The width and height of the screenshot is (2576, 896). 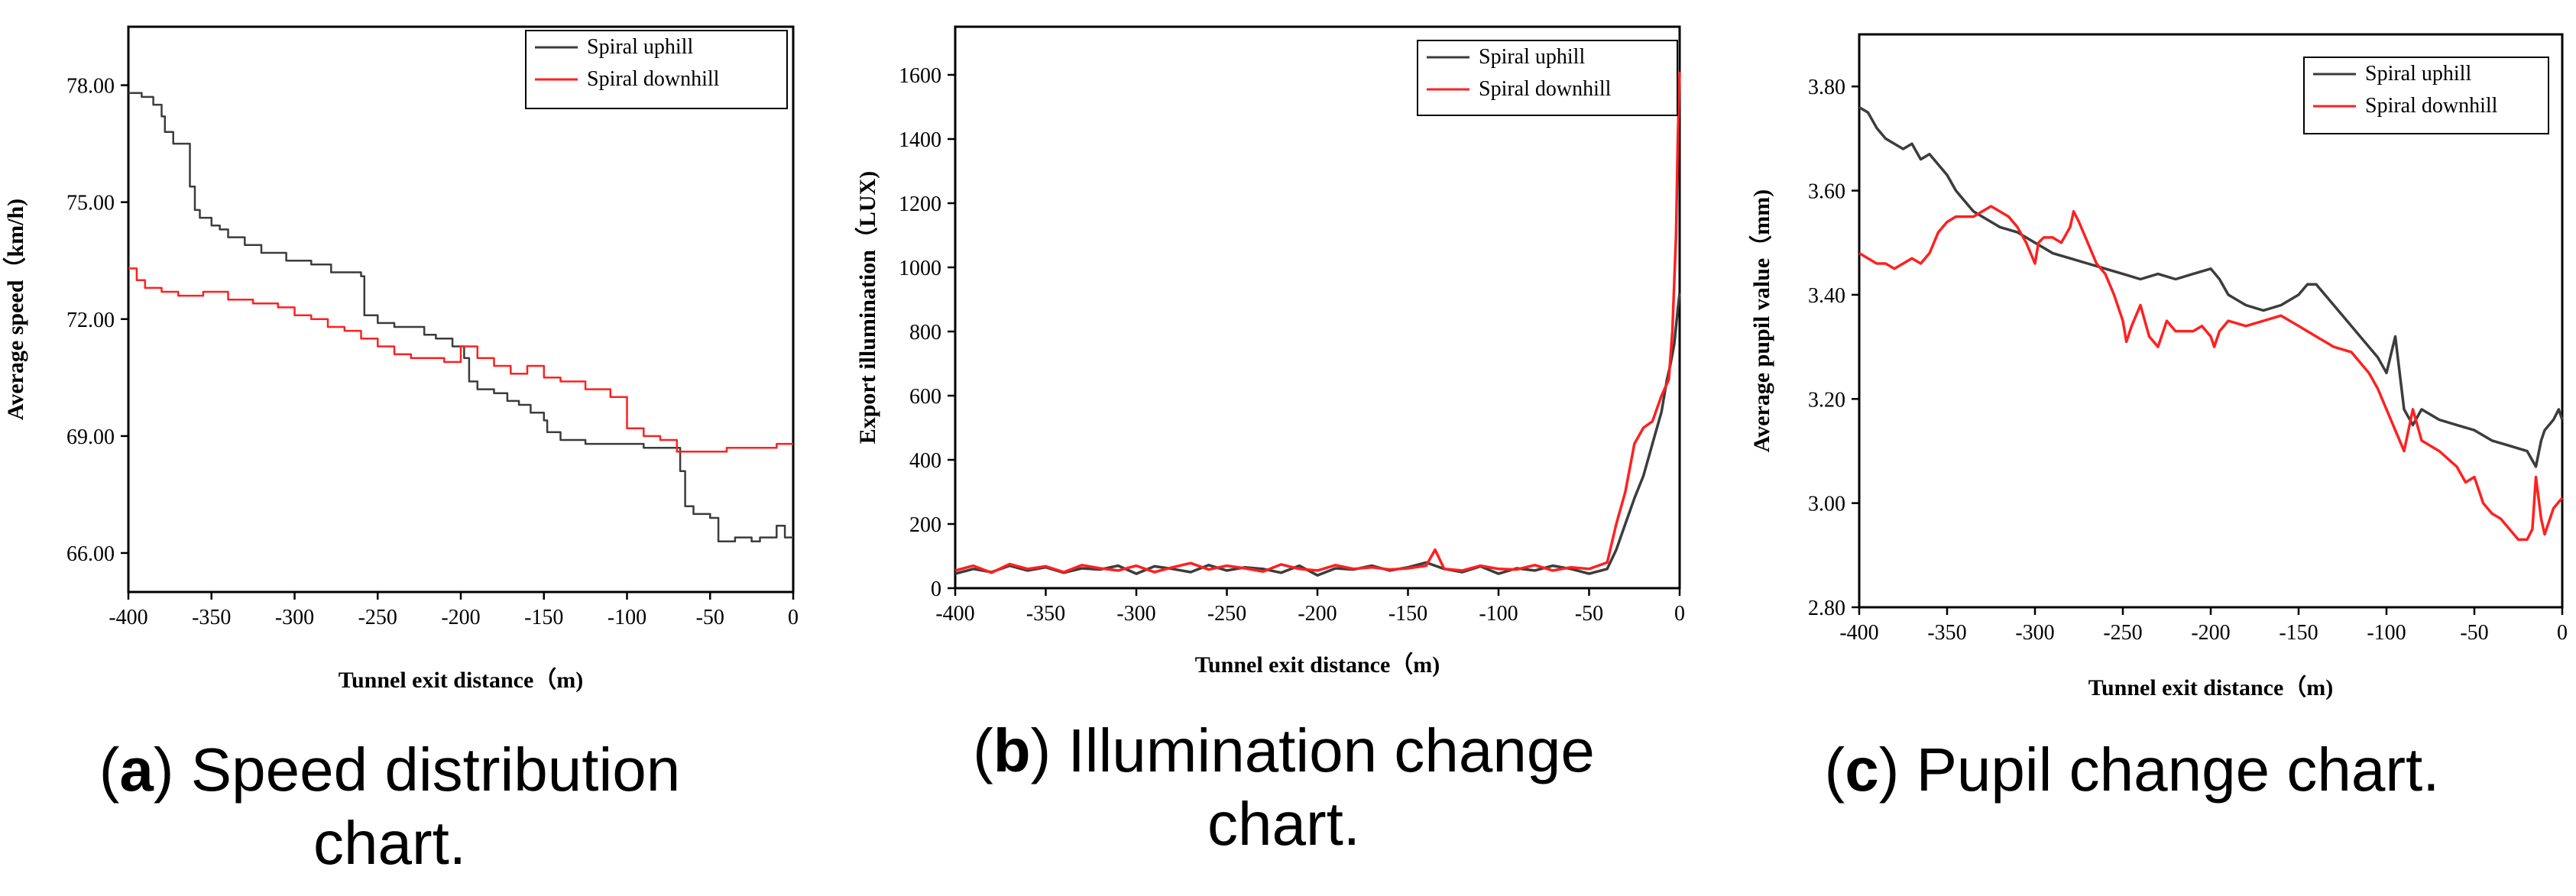 What do you see at coordinates (1498, 614) in the screenshot?
I see `panel-b-x-tick-label: -100` at bounding box center [1498, 614].